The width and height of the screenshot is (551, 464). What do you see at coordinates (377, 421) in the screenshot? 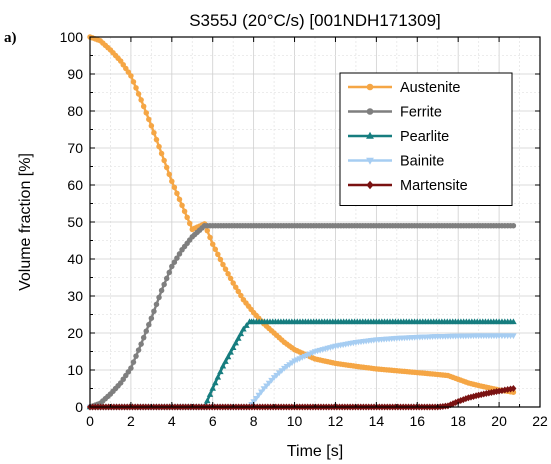
I see `x-tick-label: 14` at bounding box center [377, 421].